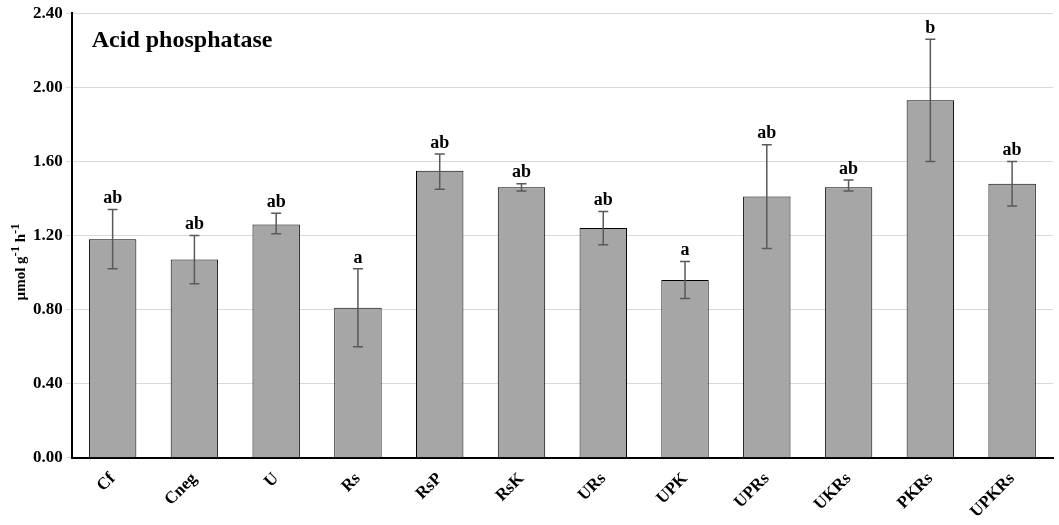  What do you see at coordinates (48, 234) in the screenshot?
I see `y-tick-label: 1.20` at bounding box center [48, 234].